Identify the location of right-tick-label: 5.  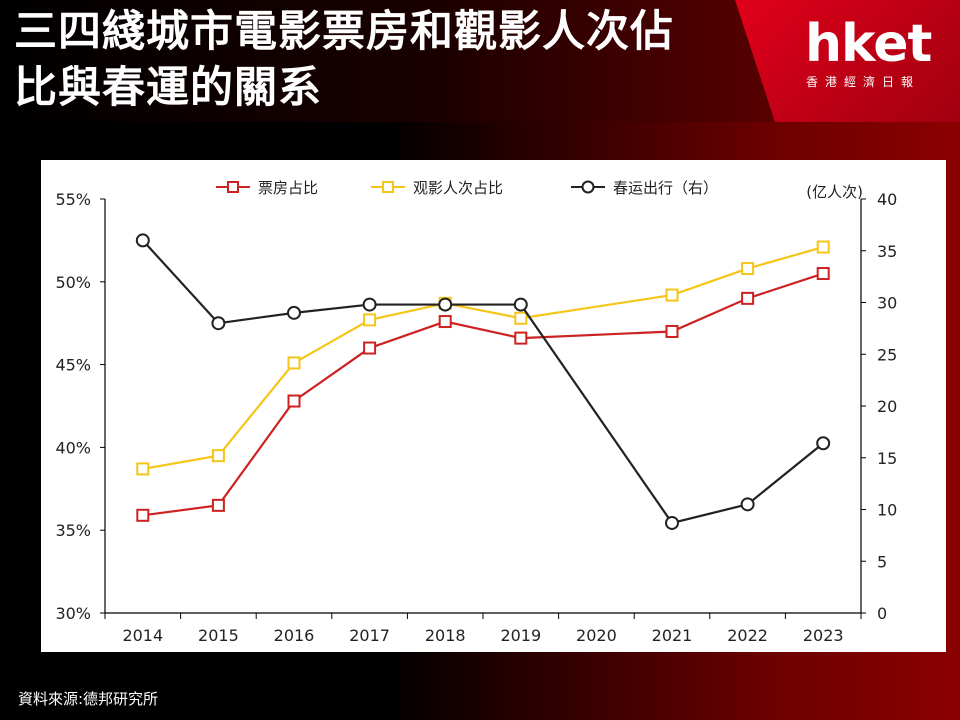
(882, 561).